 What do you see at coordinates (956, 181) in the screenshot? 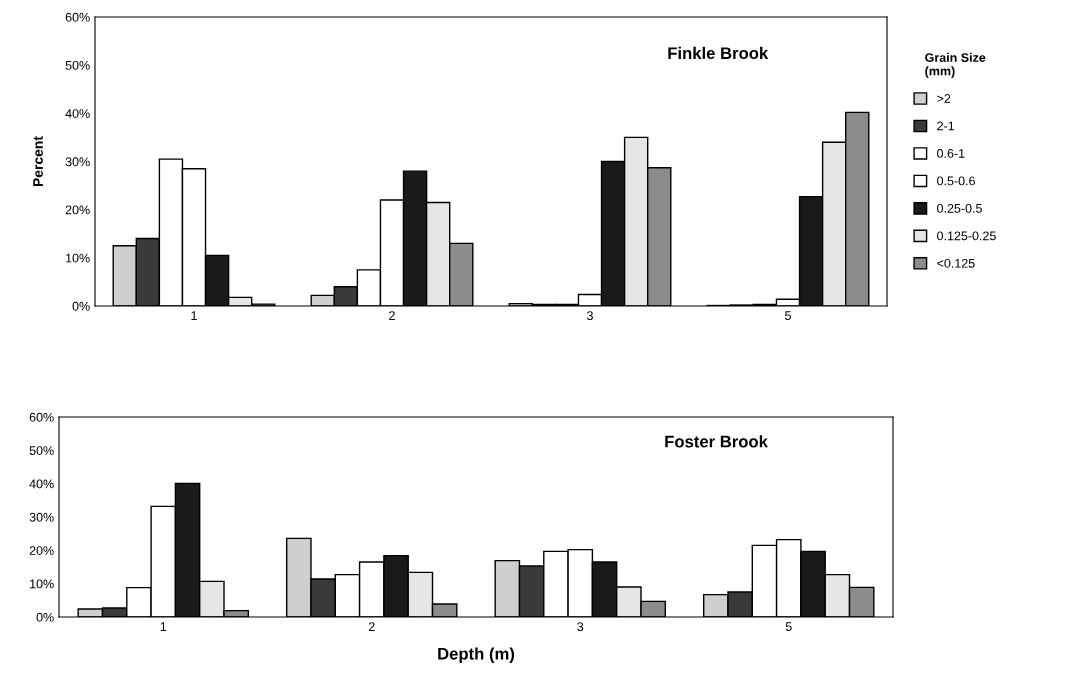
I see `legend-label: 0.5-0.6` at bounding box center [956, 181].